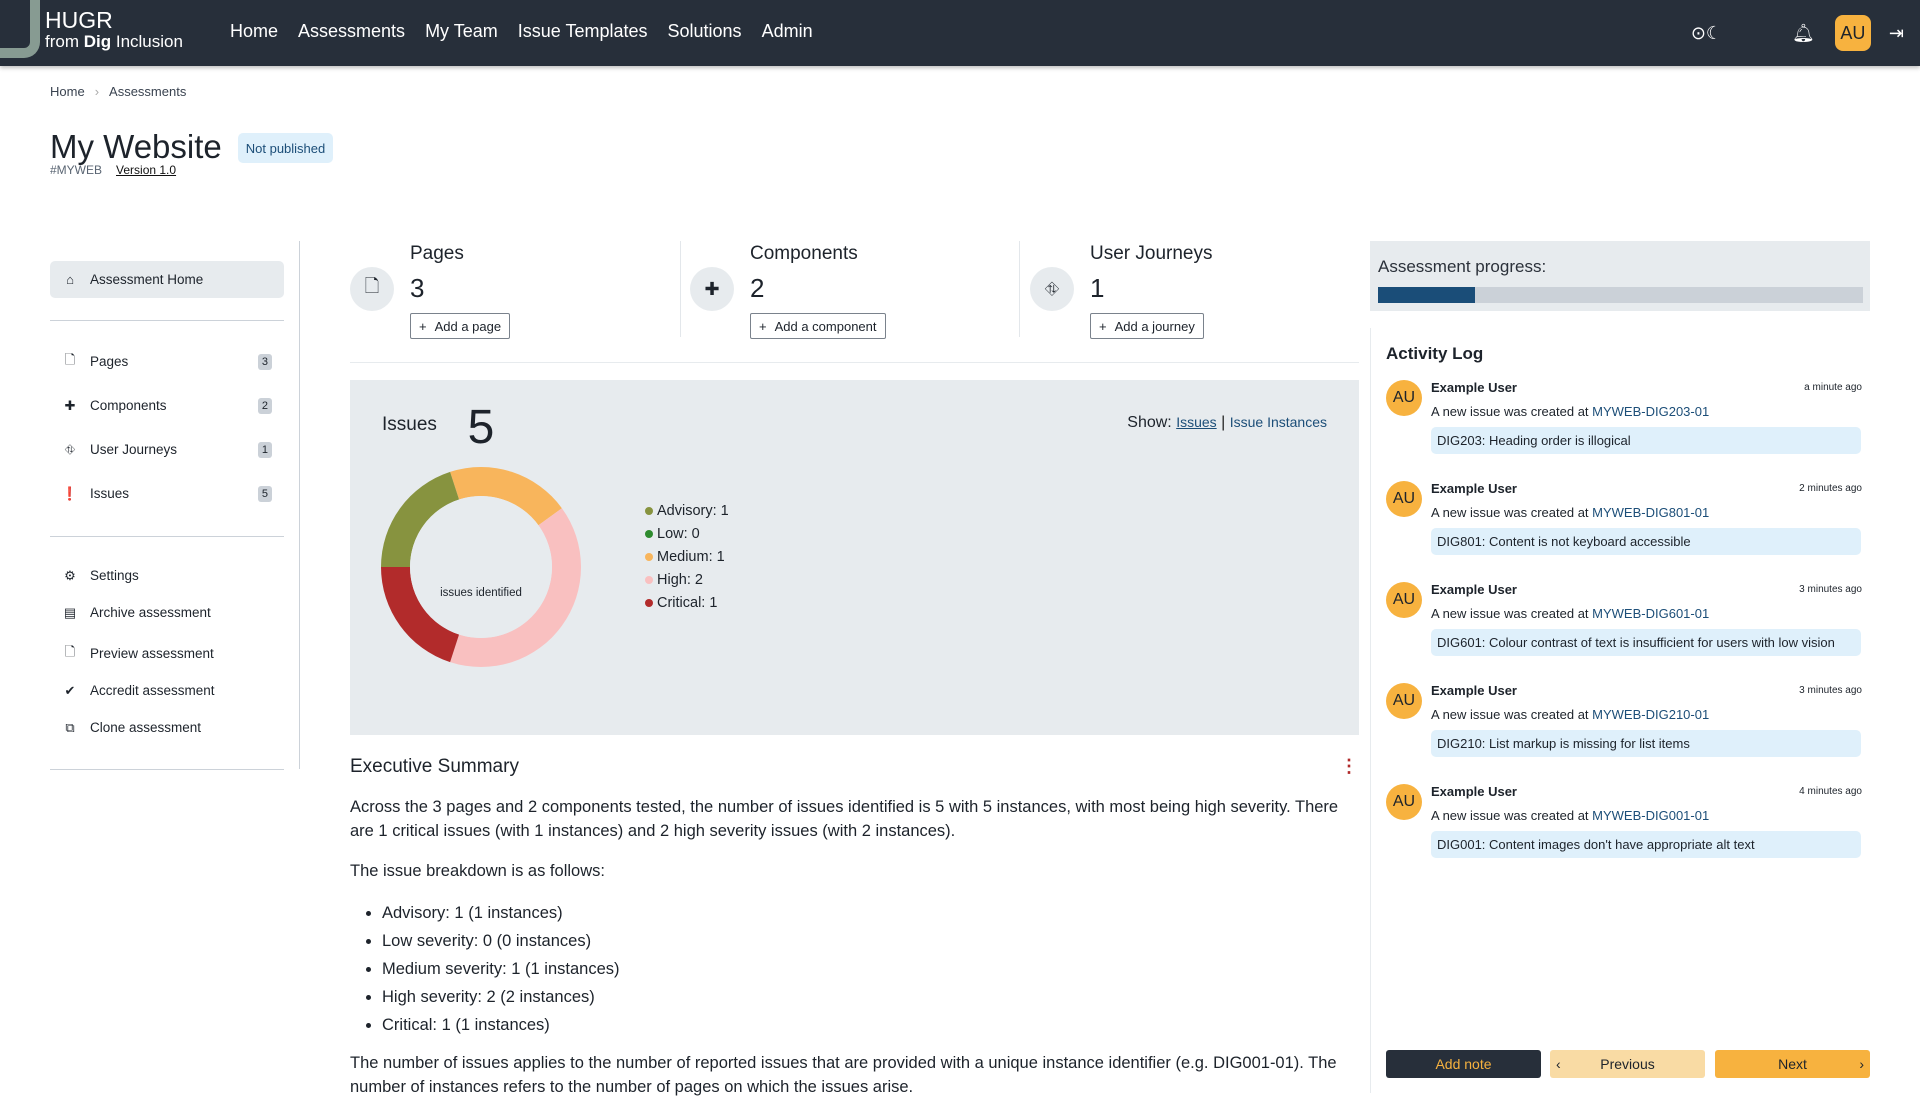 This screenshot has width=1920, height=1120. What do you see at coordinates (1052, 289) in the screenshot?
I see `route-icon: ⛗` at bounding box center [1052, 289].